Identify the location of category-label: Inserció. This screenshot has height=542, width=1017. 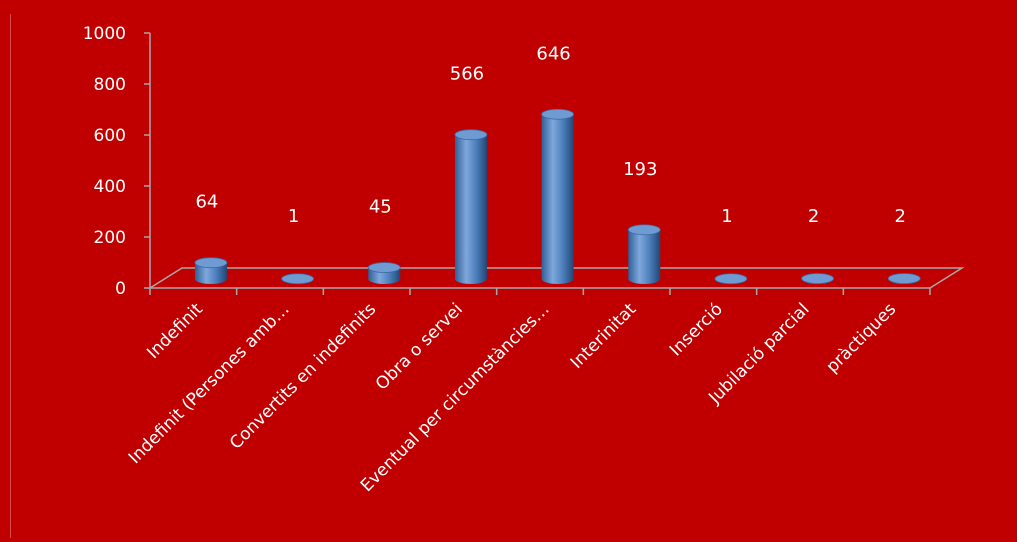
(696, 329).